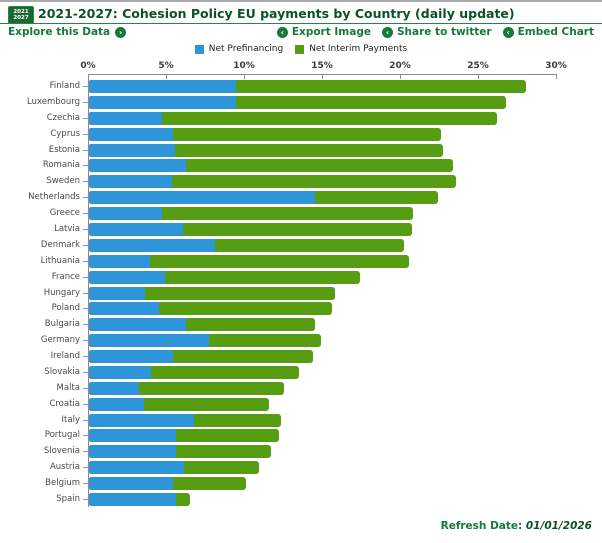  Describe the element at coordinates (331, 32) in the screenshot. I see `export-image-label: Export Image` at that location.